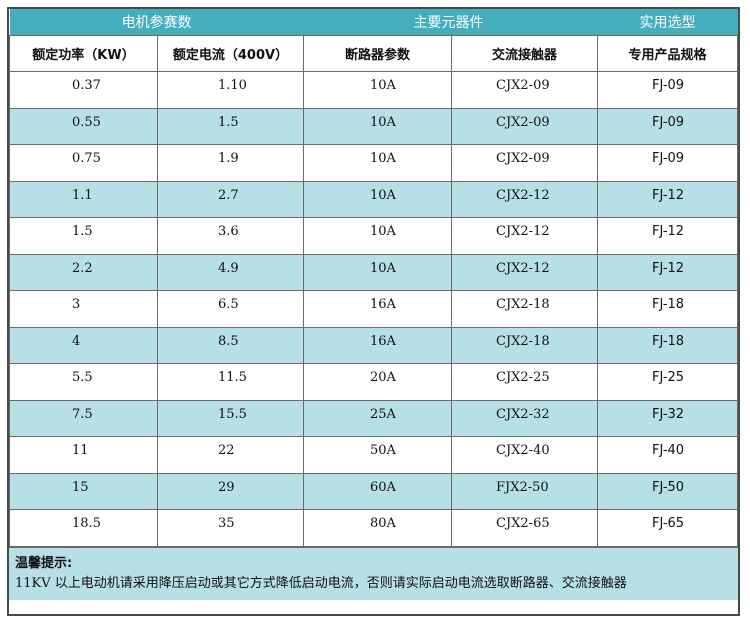 The image size is (750, 629). I want to click on cell-rated-power: 5.5, so click(83, 382).